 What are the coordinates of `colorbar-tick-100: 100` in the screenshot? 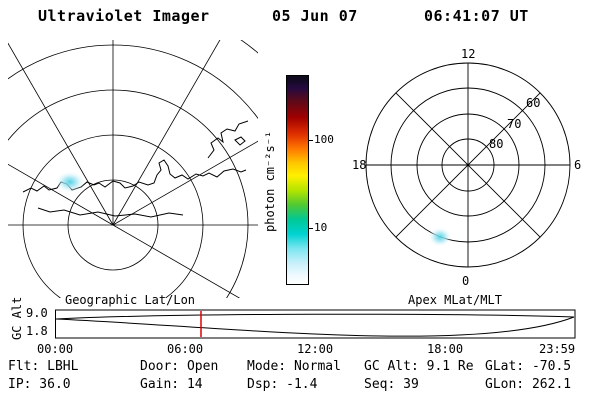 It's located at (324, 139).